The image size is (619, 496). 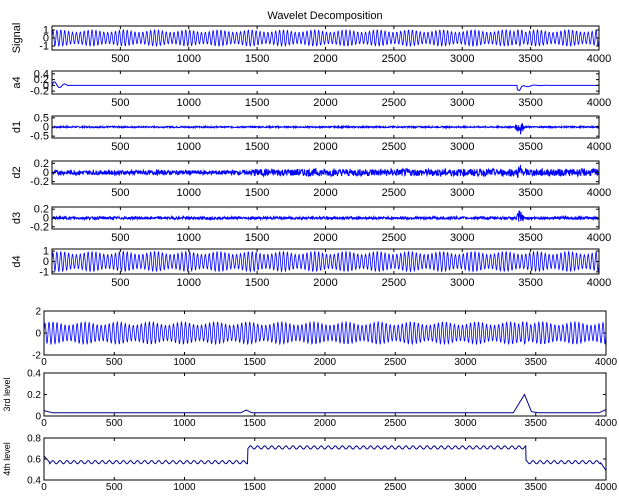 I want to click on y-tick-label: 1, so click(x=46, y=252).